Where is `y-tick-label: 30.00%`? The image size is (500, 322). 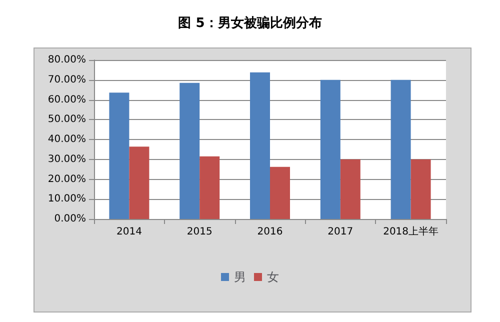 y-tick-label: 30.00% is located at coordinates (67, 159).